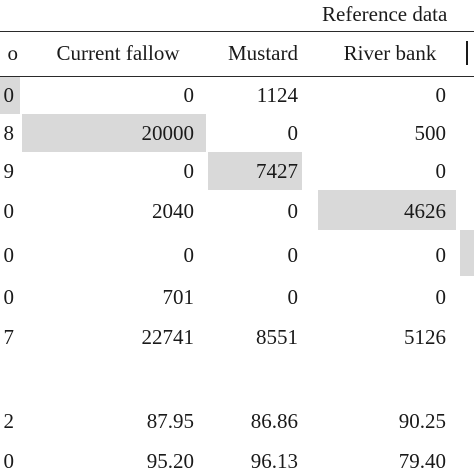  I want to click on table-cell: 8, so click(9, 133).